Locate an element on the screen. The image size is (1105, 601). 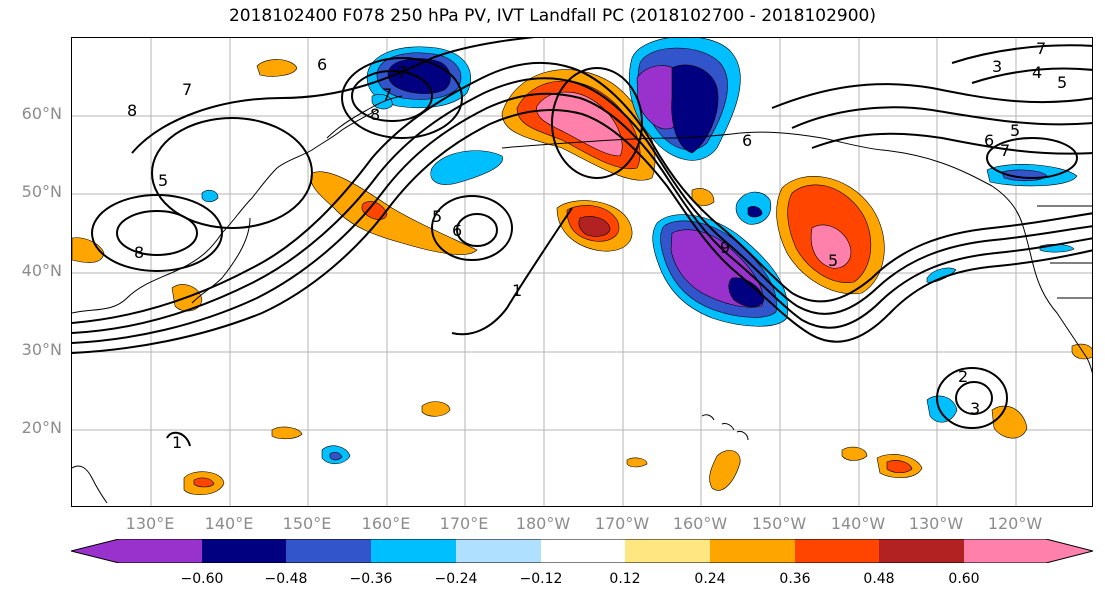
colorbar-tick-label: −0.60 is located at coordinates (202, 579).